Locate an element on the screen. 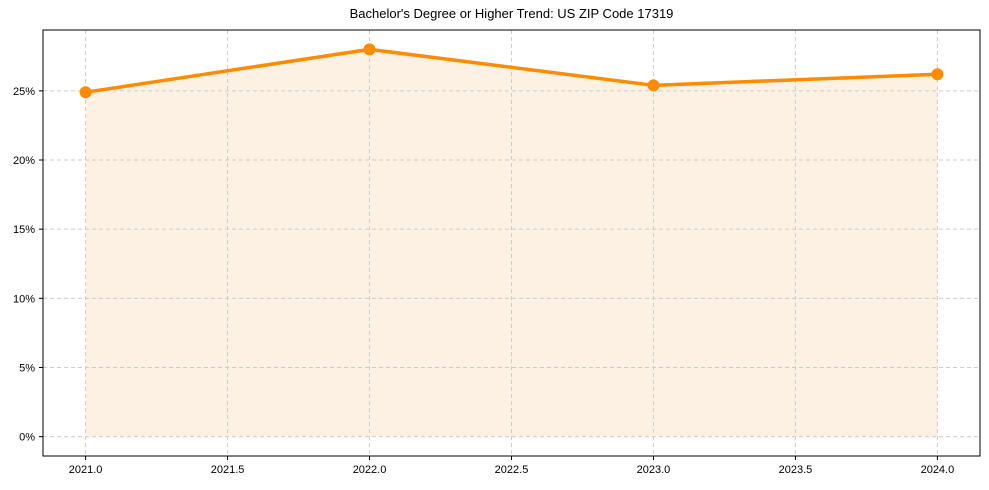 Image resolution: width=989 pixels, height=490 pixels. y-tick-label: 5% is located at coordinates (27, 368).